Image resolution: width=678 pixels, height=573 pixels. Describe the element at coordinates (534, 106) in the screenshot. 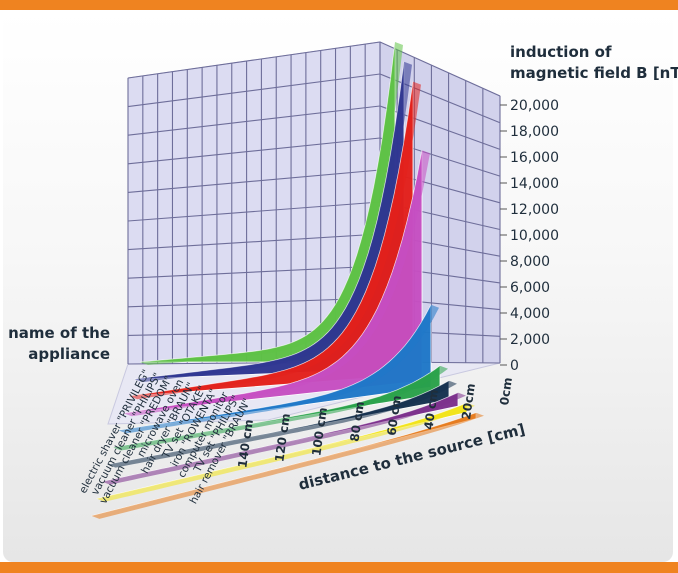

I see `y-tick-label: 20,000` at that location.